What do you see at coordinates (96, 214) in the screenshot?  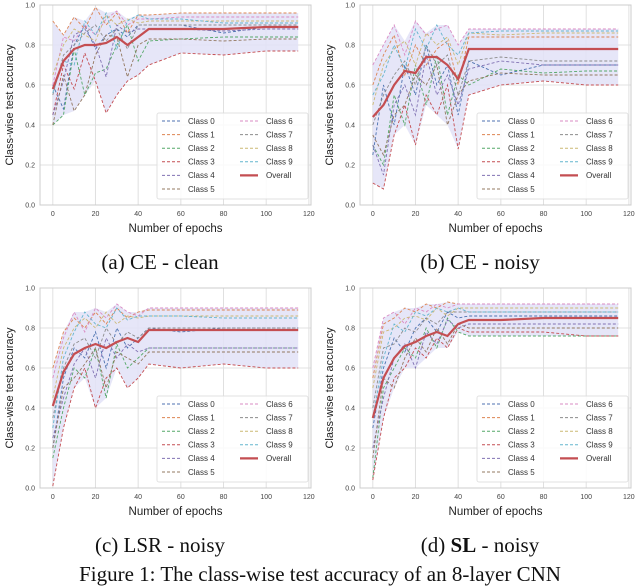 I see `x-tick-label: 20` at bounding box center [96, 214].